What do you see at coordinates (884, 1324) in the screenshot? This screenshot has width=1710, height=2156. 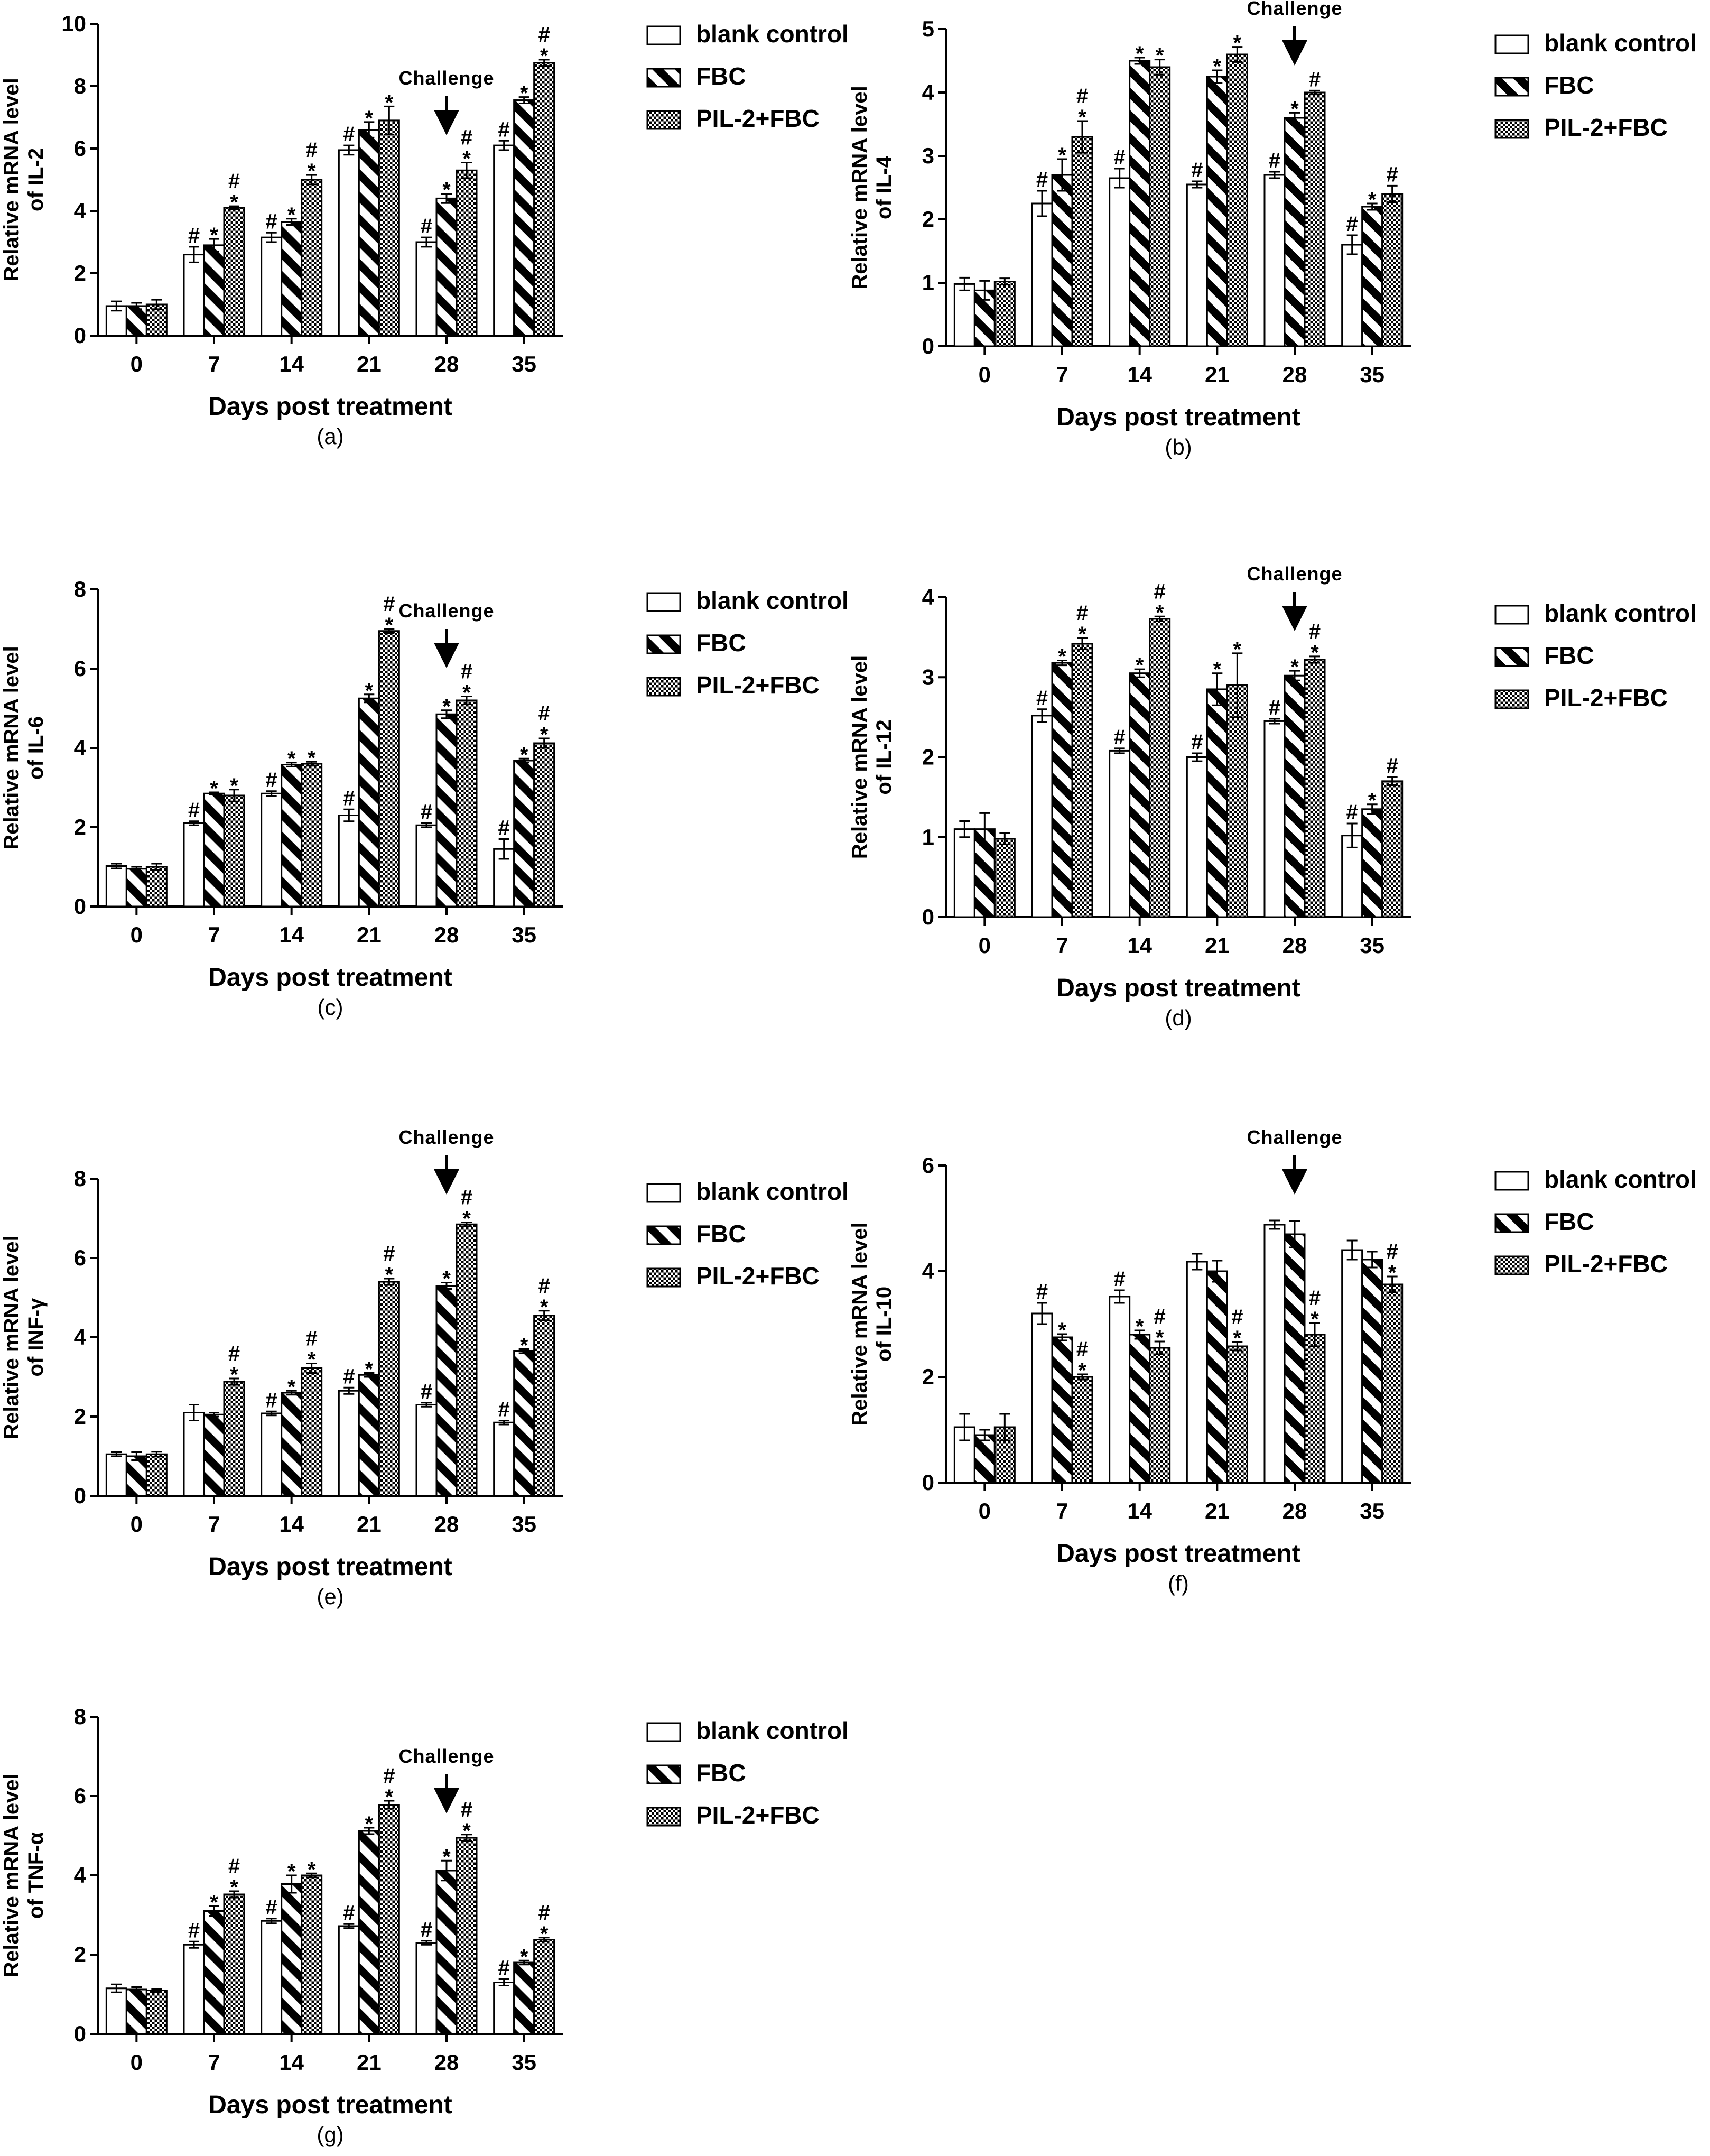 I see `y-axis-title-line2: of IL-10` at bounding box center [884, 1324].